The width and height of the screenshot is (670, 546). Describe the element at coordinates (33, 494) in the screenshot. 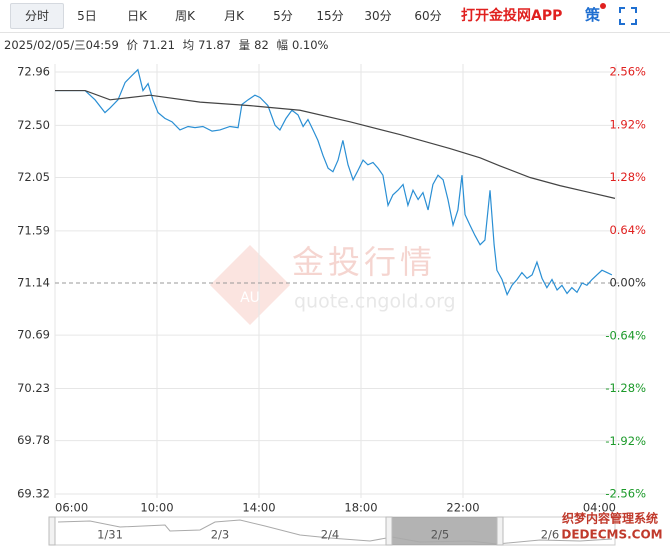

I see `y-tick-label: 69.32` at that location.